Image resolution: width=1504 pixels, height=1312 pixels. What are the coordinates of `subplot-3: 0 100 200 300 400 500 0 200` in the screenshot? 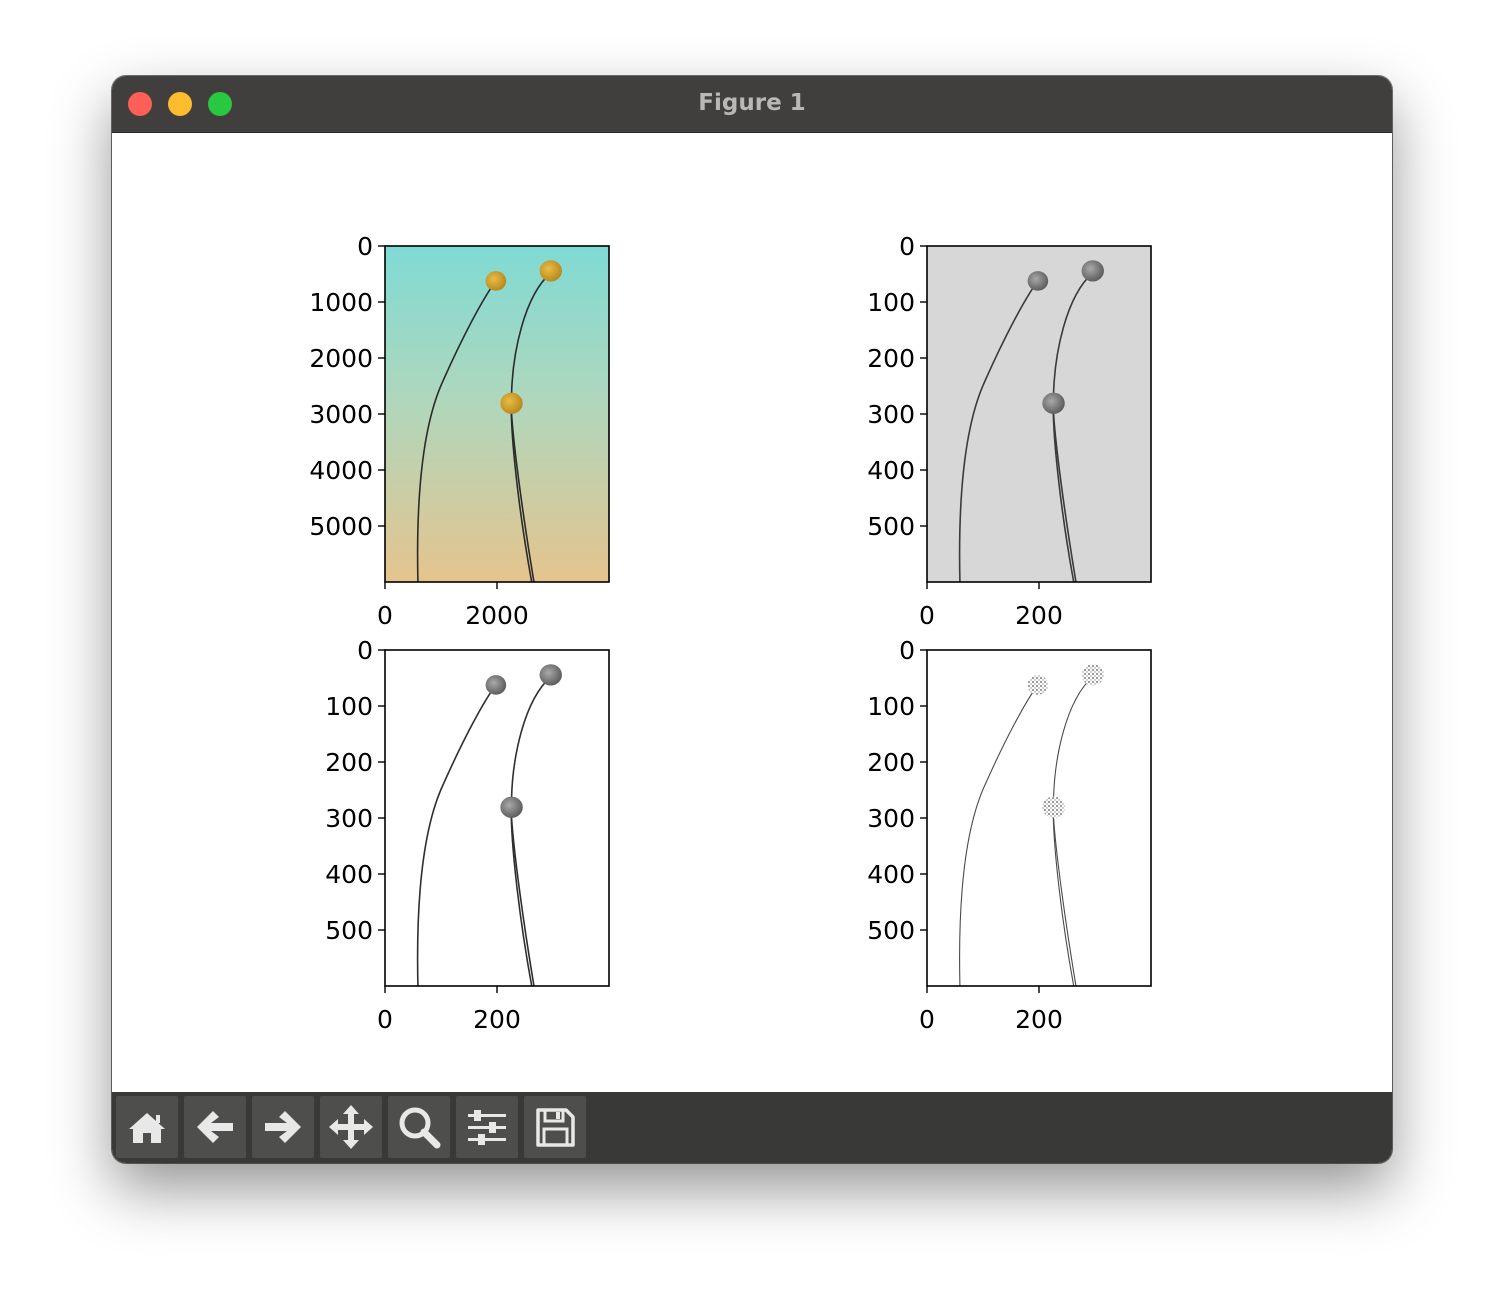 It's located at (467, 835).